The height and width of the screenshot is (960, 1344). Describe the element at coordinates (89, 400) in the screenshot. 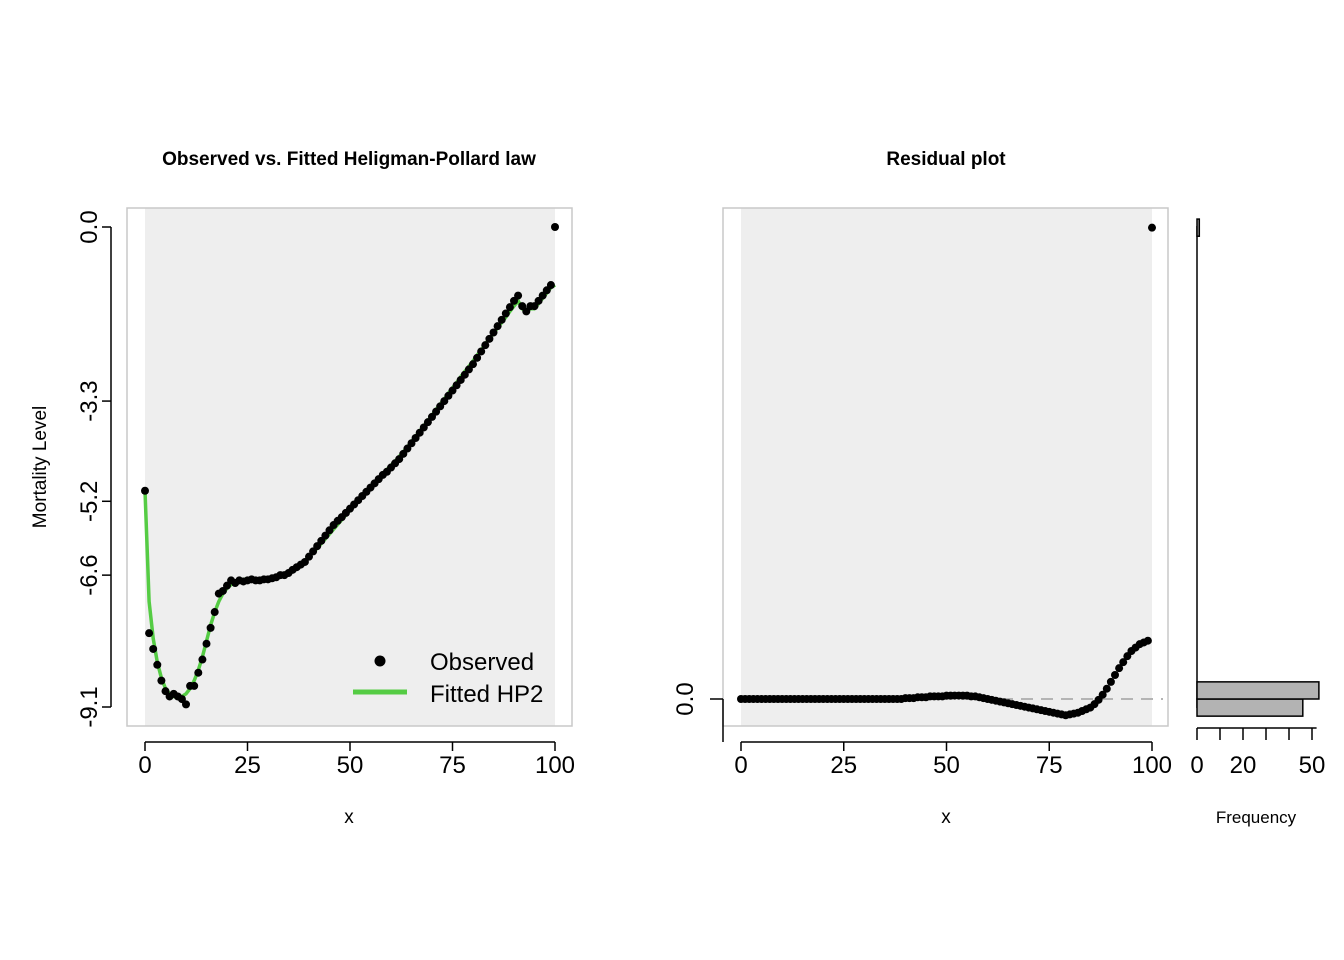

I see `y-tick-label: -3.3` at that location.